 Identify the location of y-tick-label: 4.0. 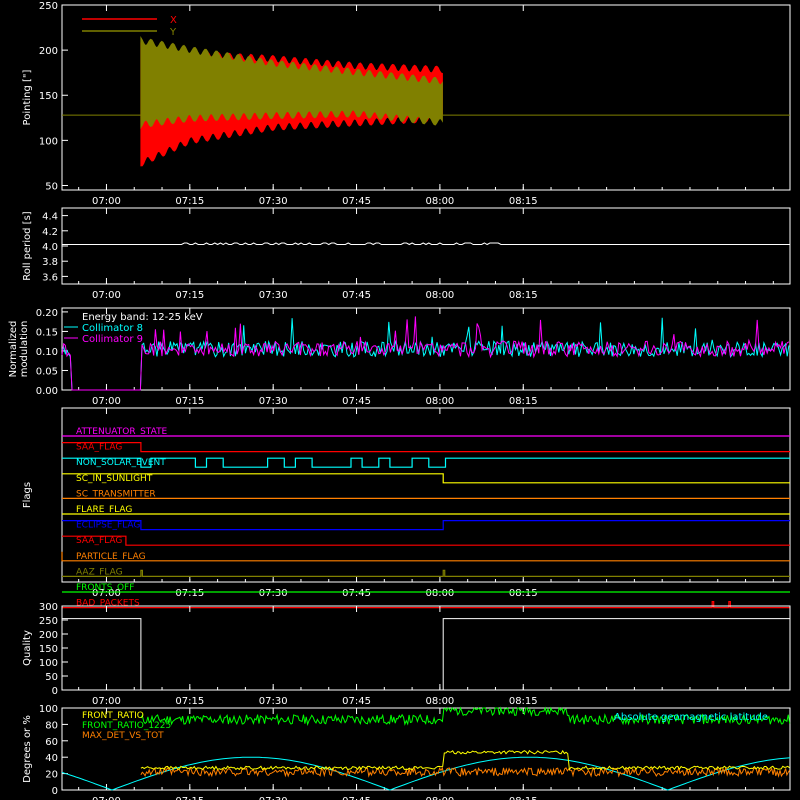
(50, 247).